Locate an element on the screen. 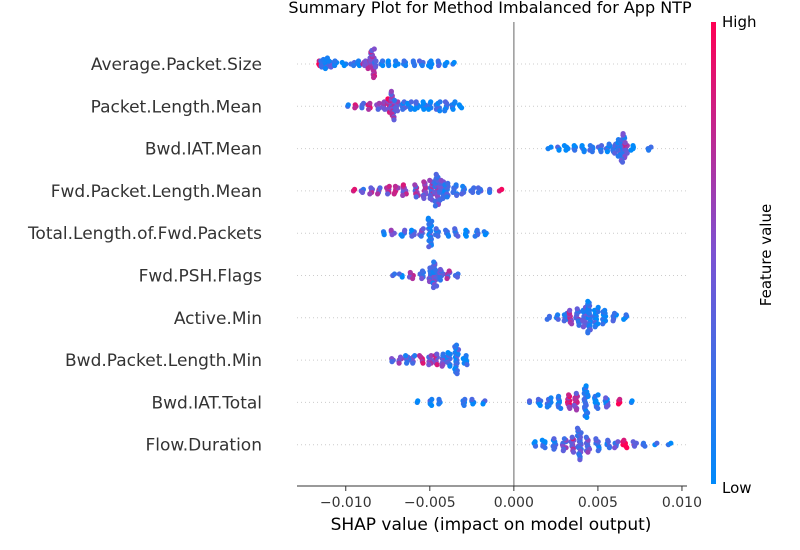 The width and height of the screenshot is (800, 550). feature-label: Packet.Length.Mean is located at coordinates (176, 107).